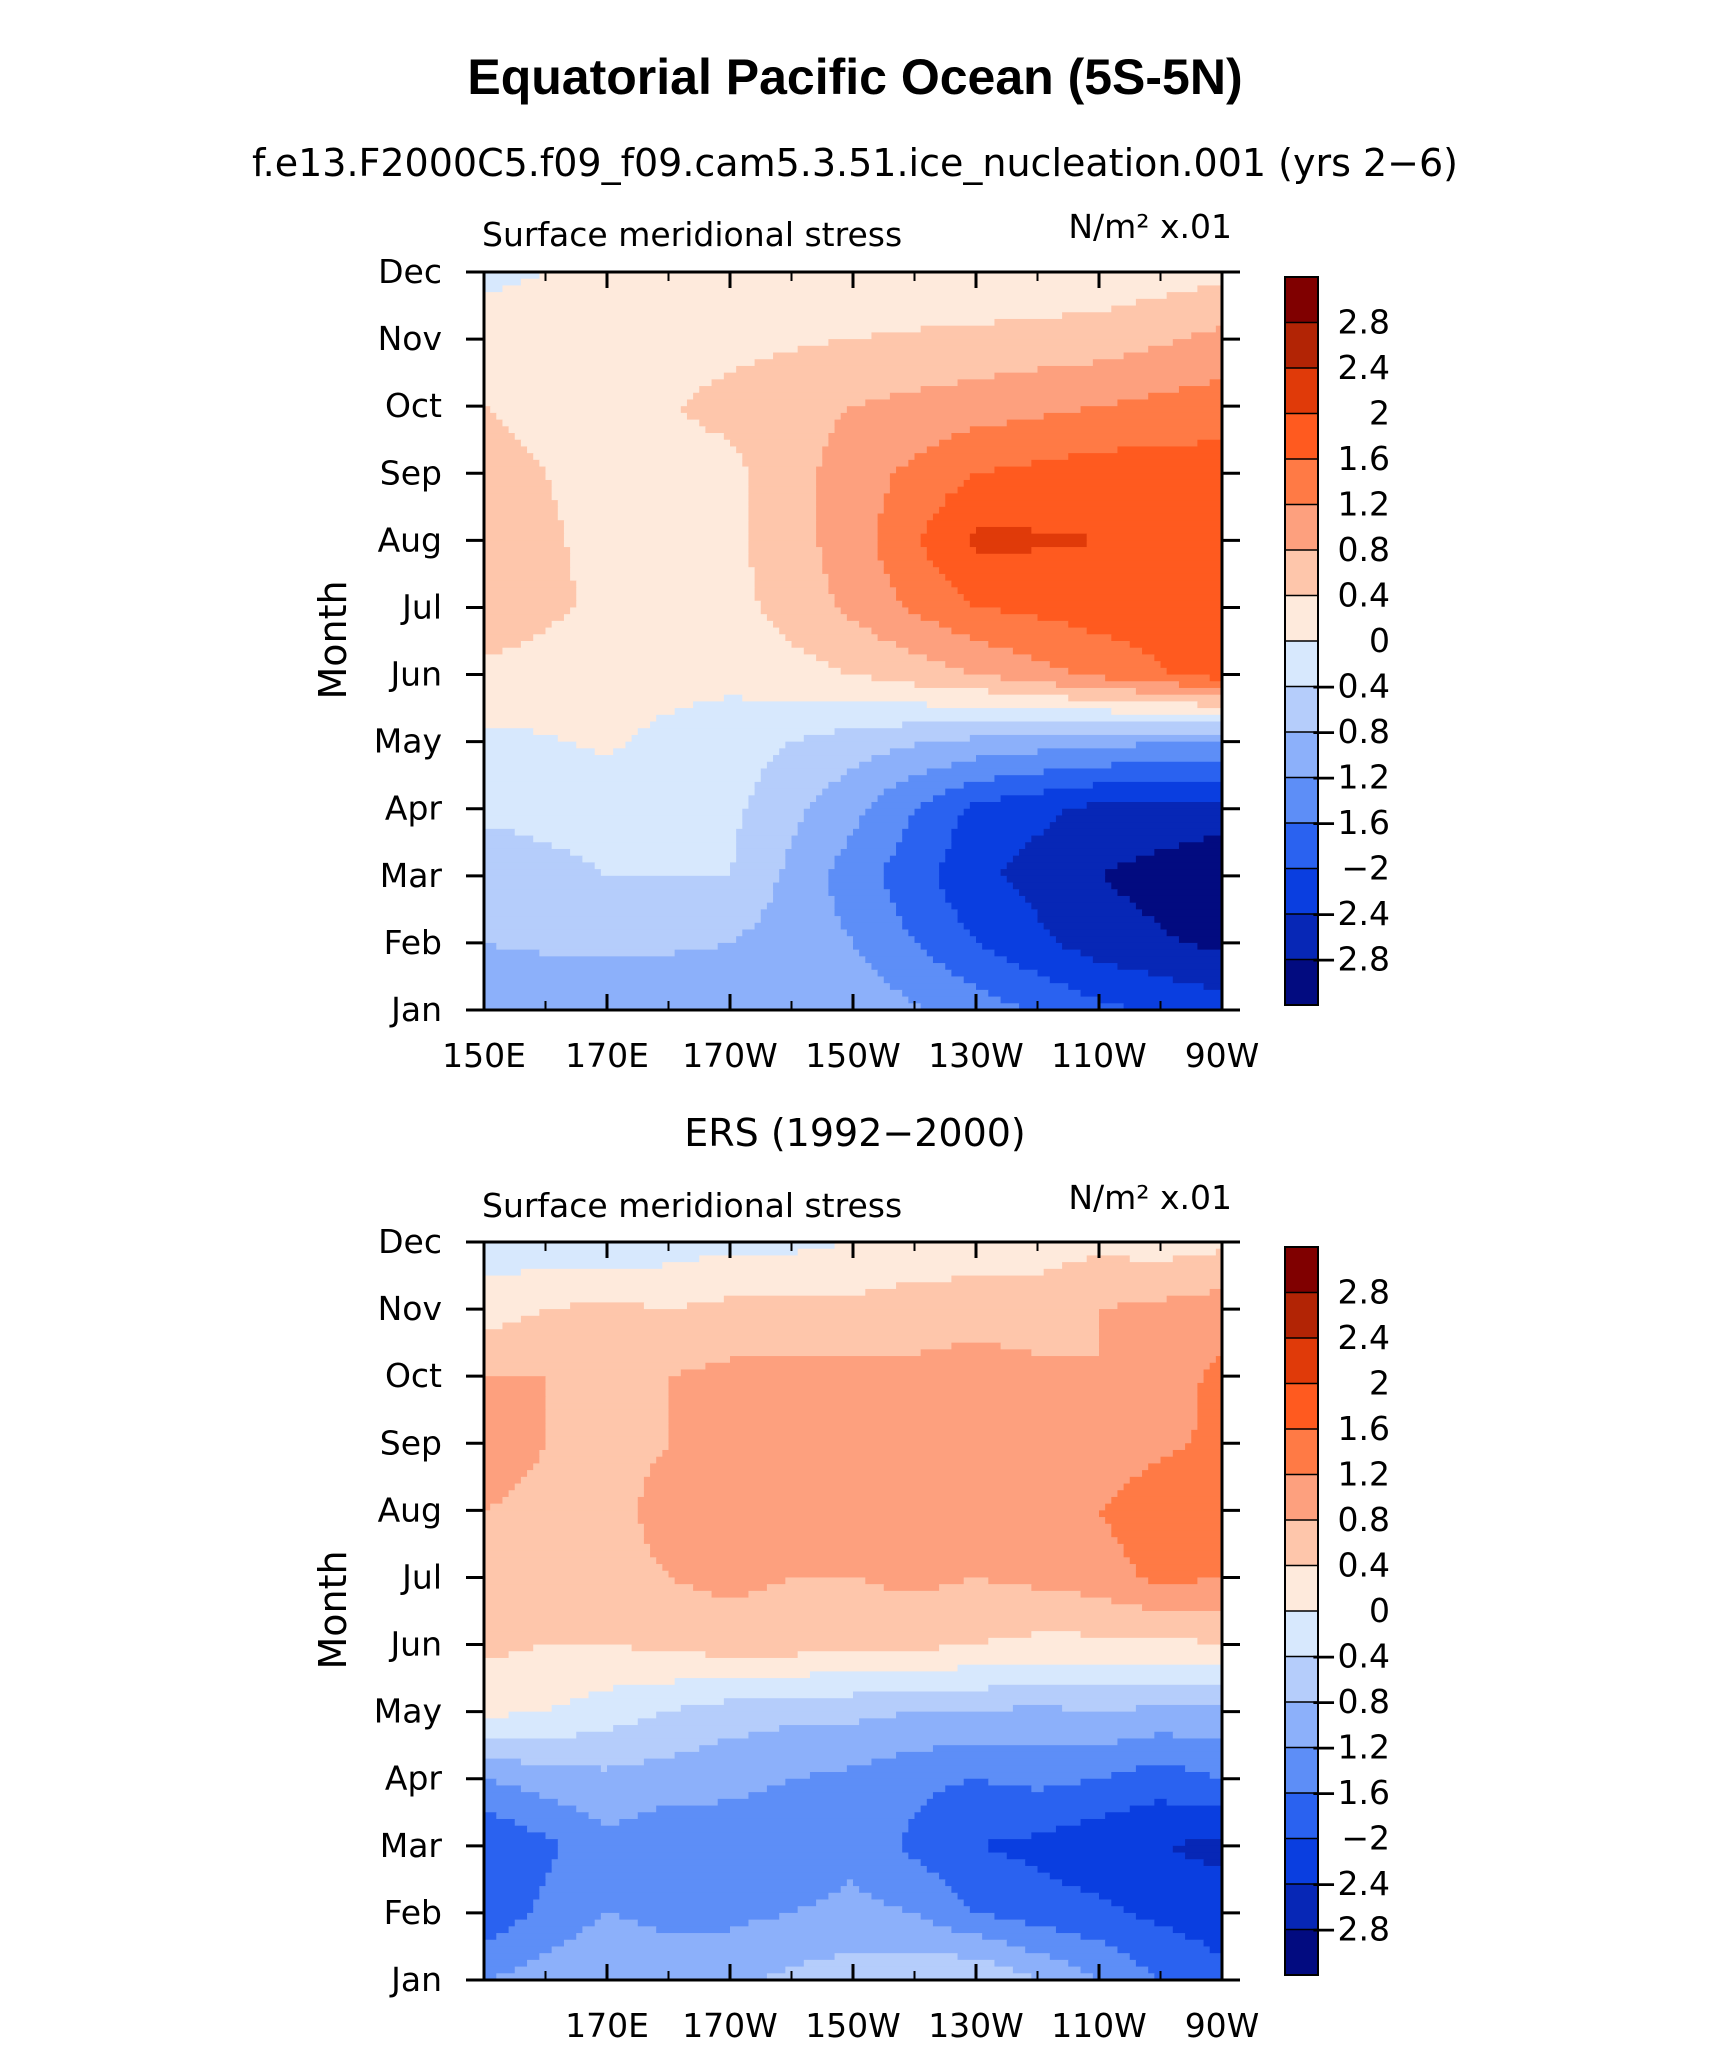 Image resolution: width=1710 pixels, height=2062 pixels. What do you see at coordinates (408, 741) in the screenshot?
I see `y-tick-label: May` at bounding box center [408, 741].